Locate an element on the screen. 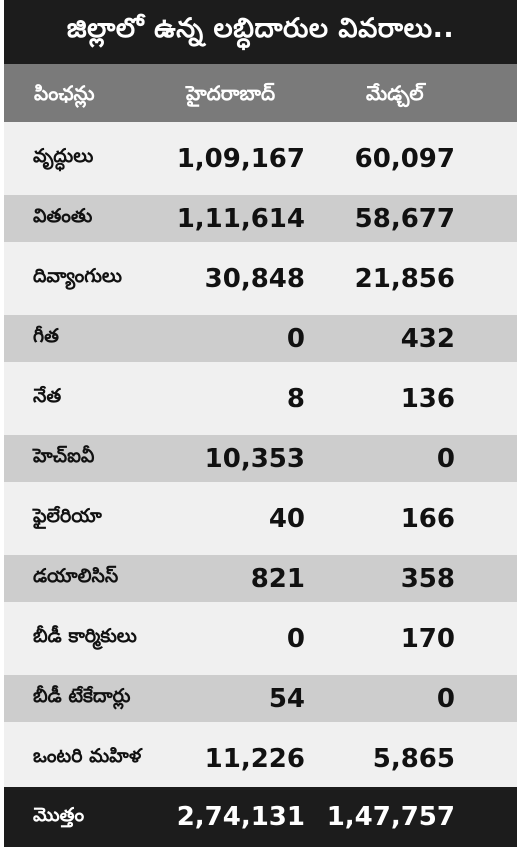 This screenshot has width=521, height=847. medchal-value: 166 is located at coordinates (427, 518).